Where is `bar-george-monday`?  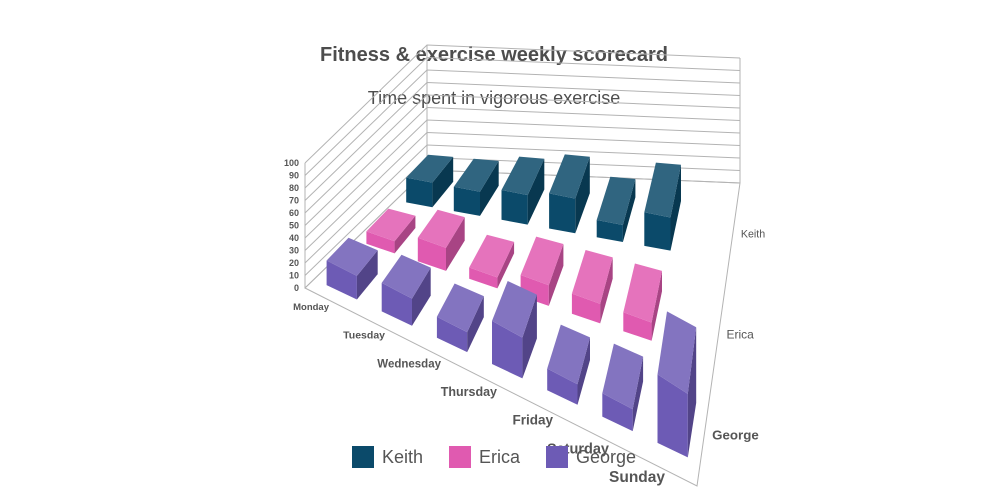 bar-george-monday is located at coordinates (352, 268).